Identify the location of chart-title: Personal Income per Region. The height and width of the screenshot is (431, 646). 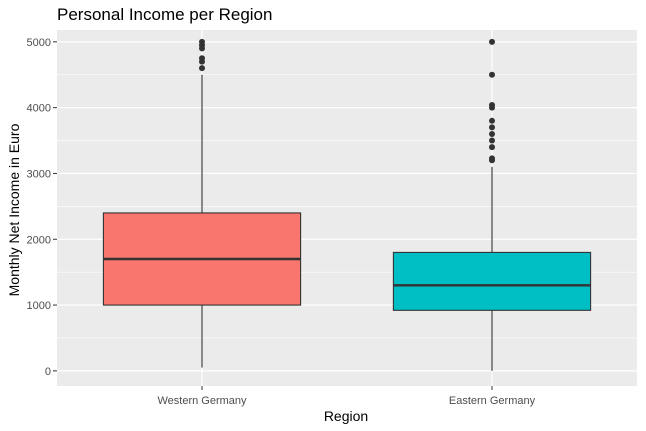
(164, 14).